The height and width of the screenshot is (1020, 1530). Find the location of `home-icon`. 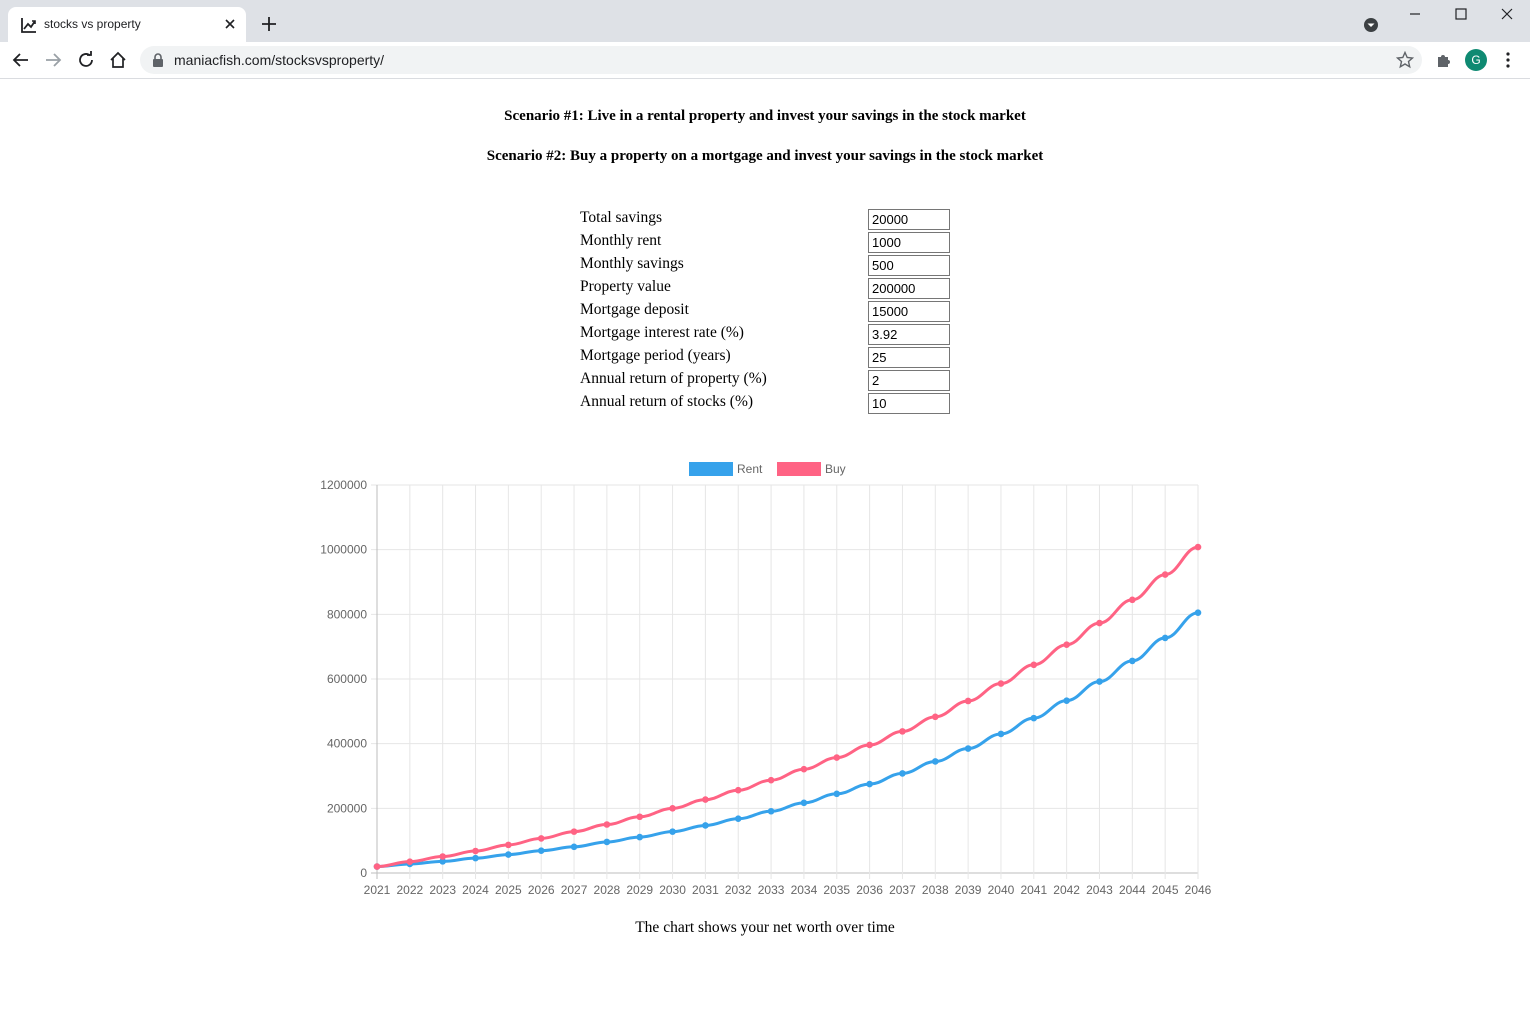

home-icon is located at coordinates (118, 60).